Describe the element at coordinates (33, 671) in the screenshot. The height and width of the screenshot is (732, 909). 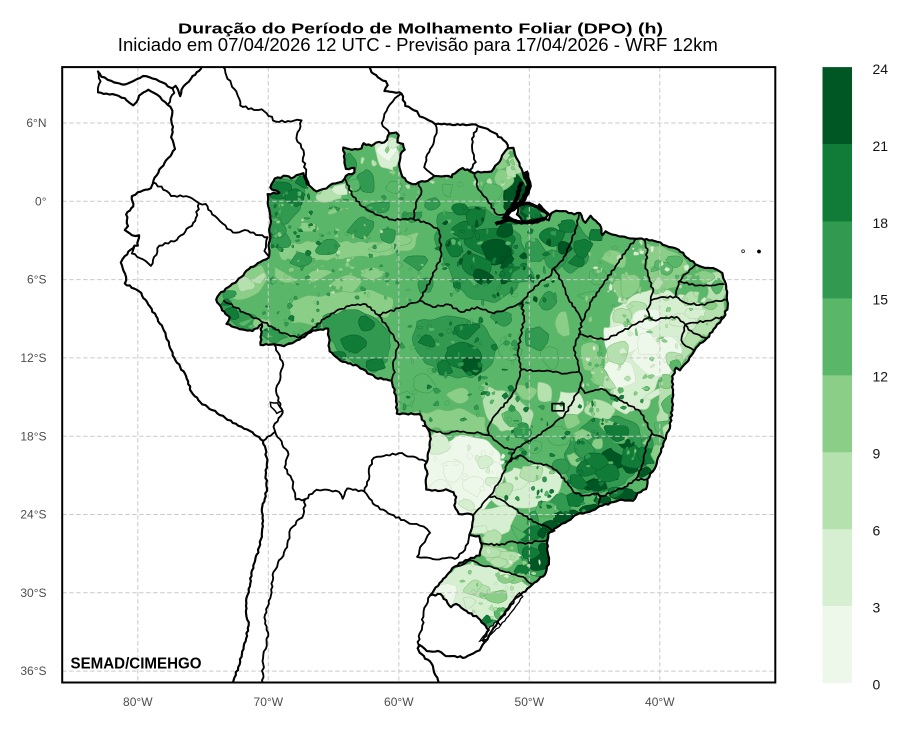
I see `svg-text: 36°S` at that location.